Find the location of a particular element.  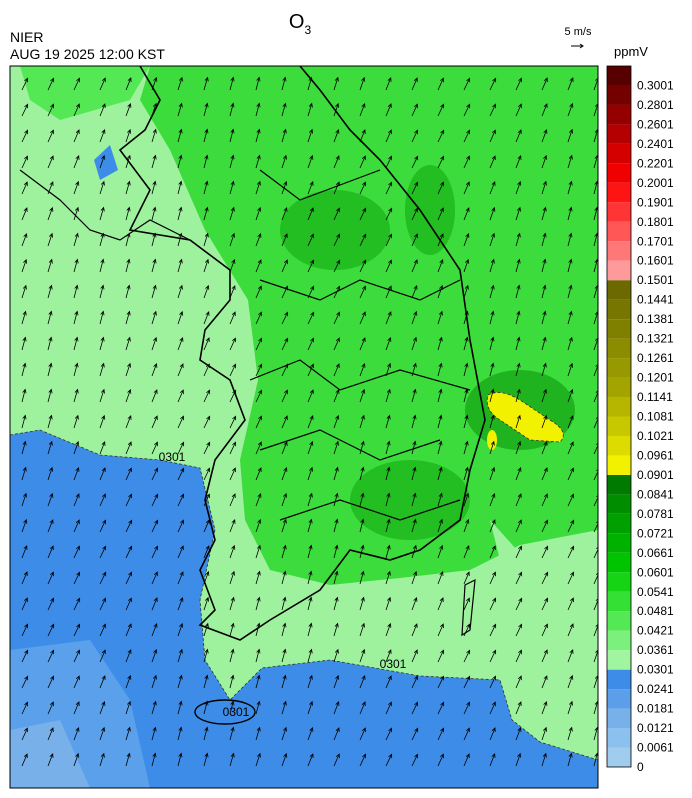

colorbar-label: 0.1321 is located at coordinates (655, 339).